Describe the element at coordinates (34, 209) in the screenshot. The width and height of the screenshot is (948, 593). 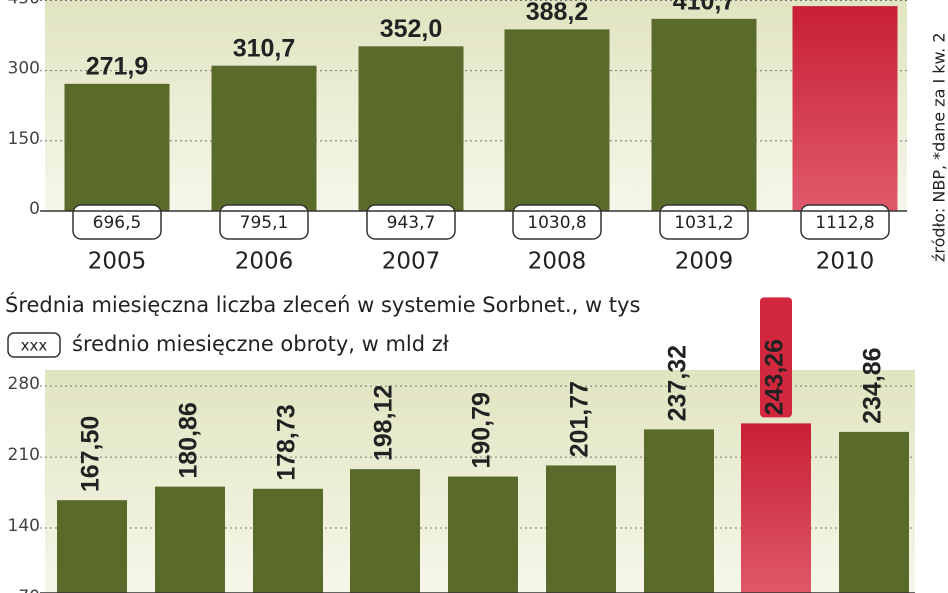
I see `y-tick-label: 0` at that location.